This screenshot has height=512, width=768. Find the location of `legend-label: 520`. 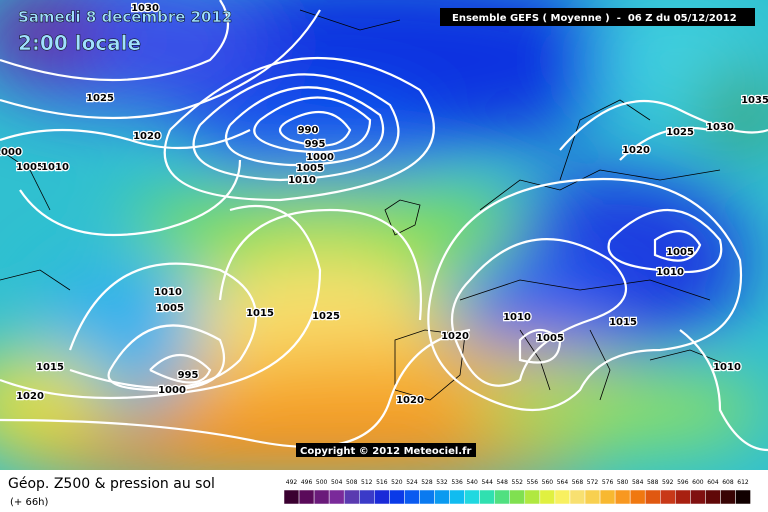

legend-label: 520 is located at coordinates (397, 482).